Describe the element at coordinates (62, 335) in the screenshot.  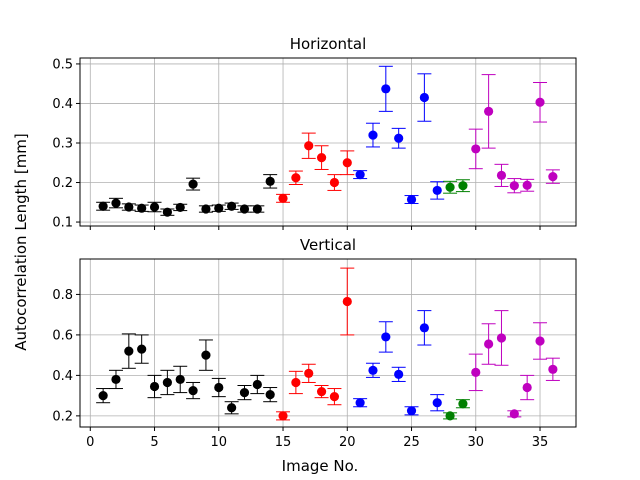
I see `y-tick-label: 0.6` at that location.